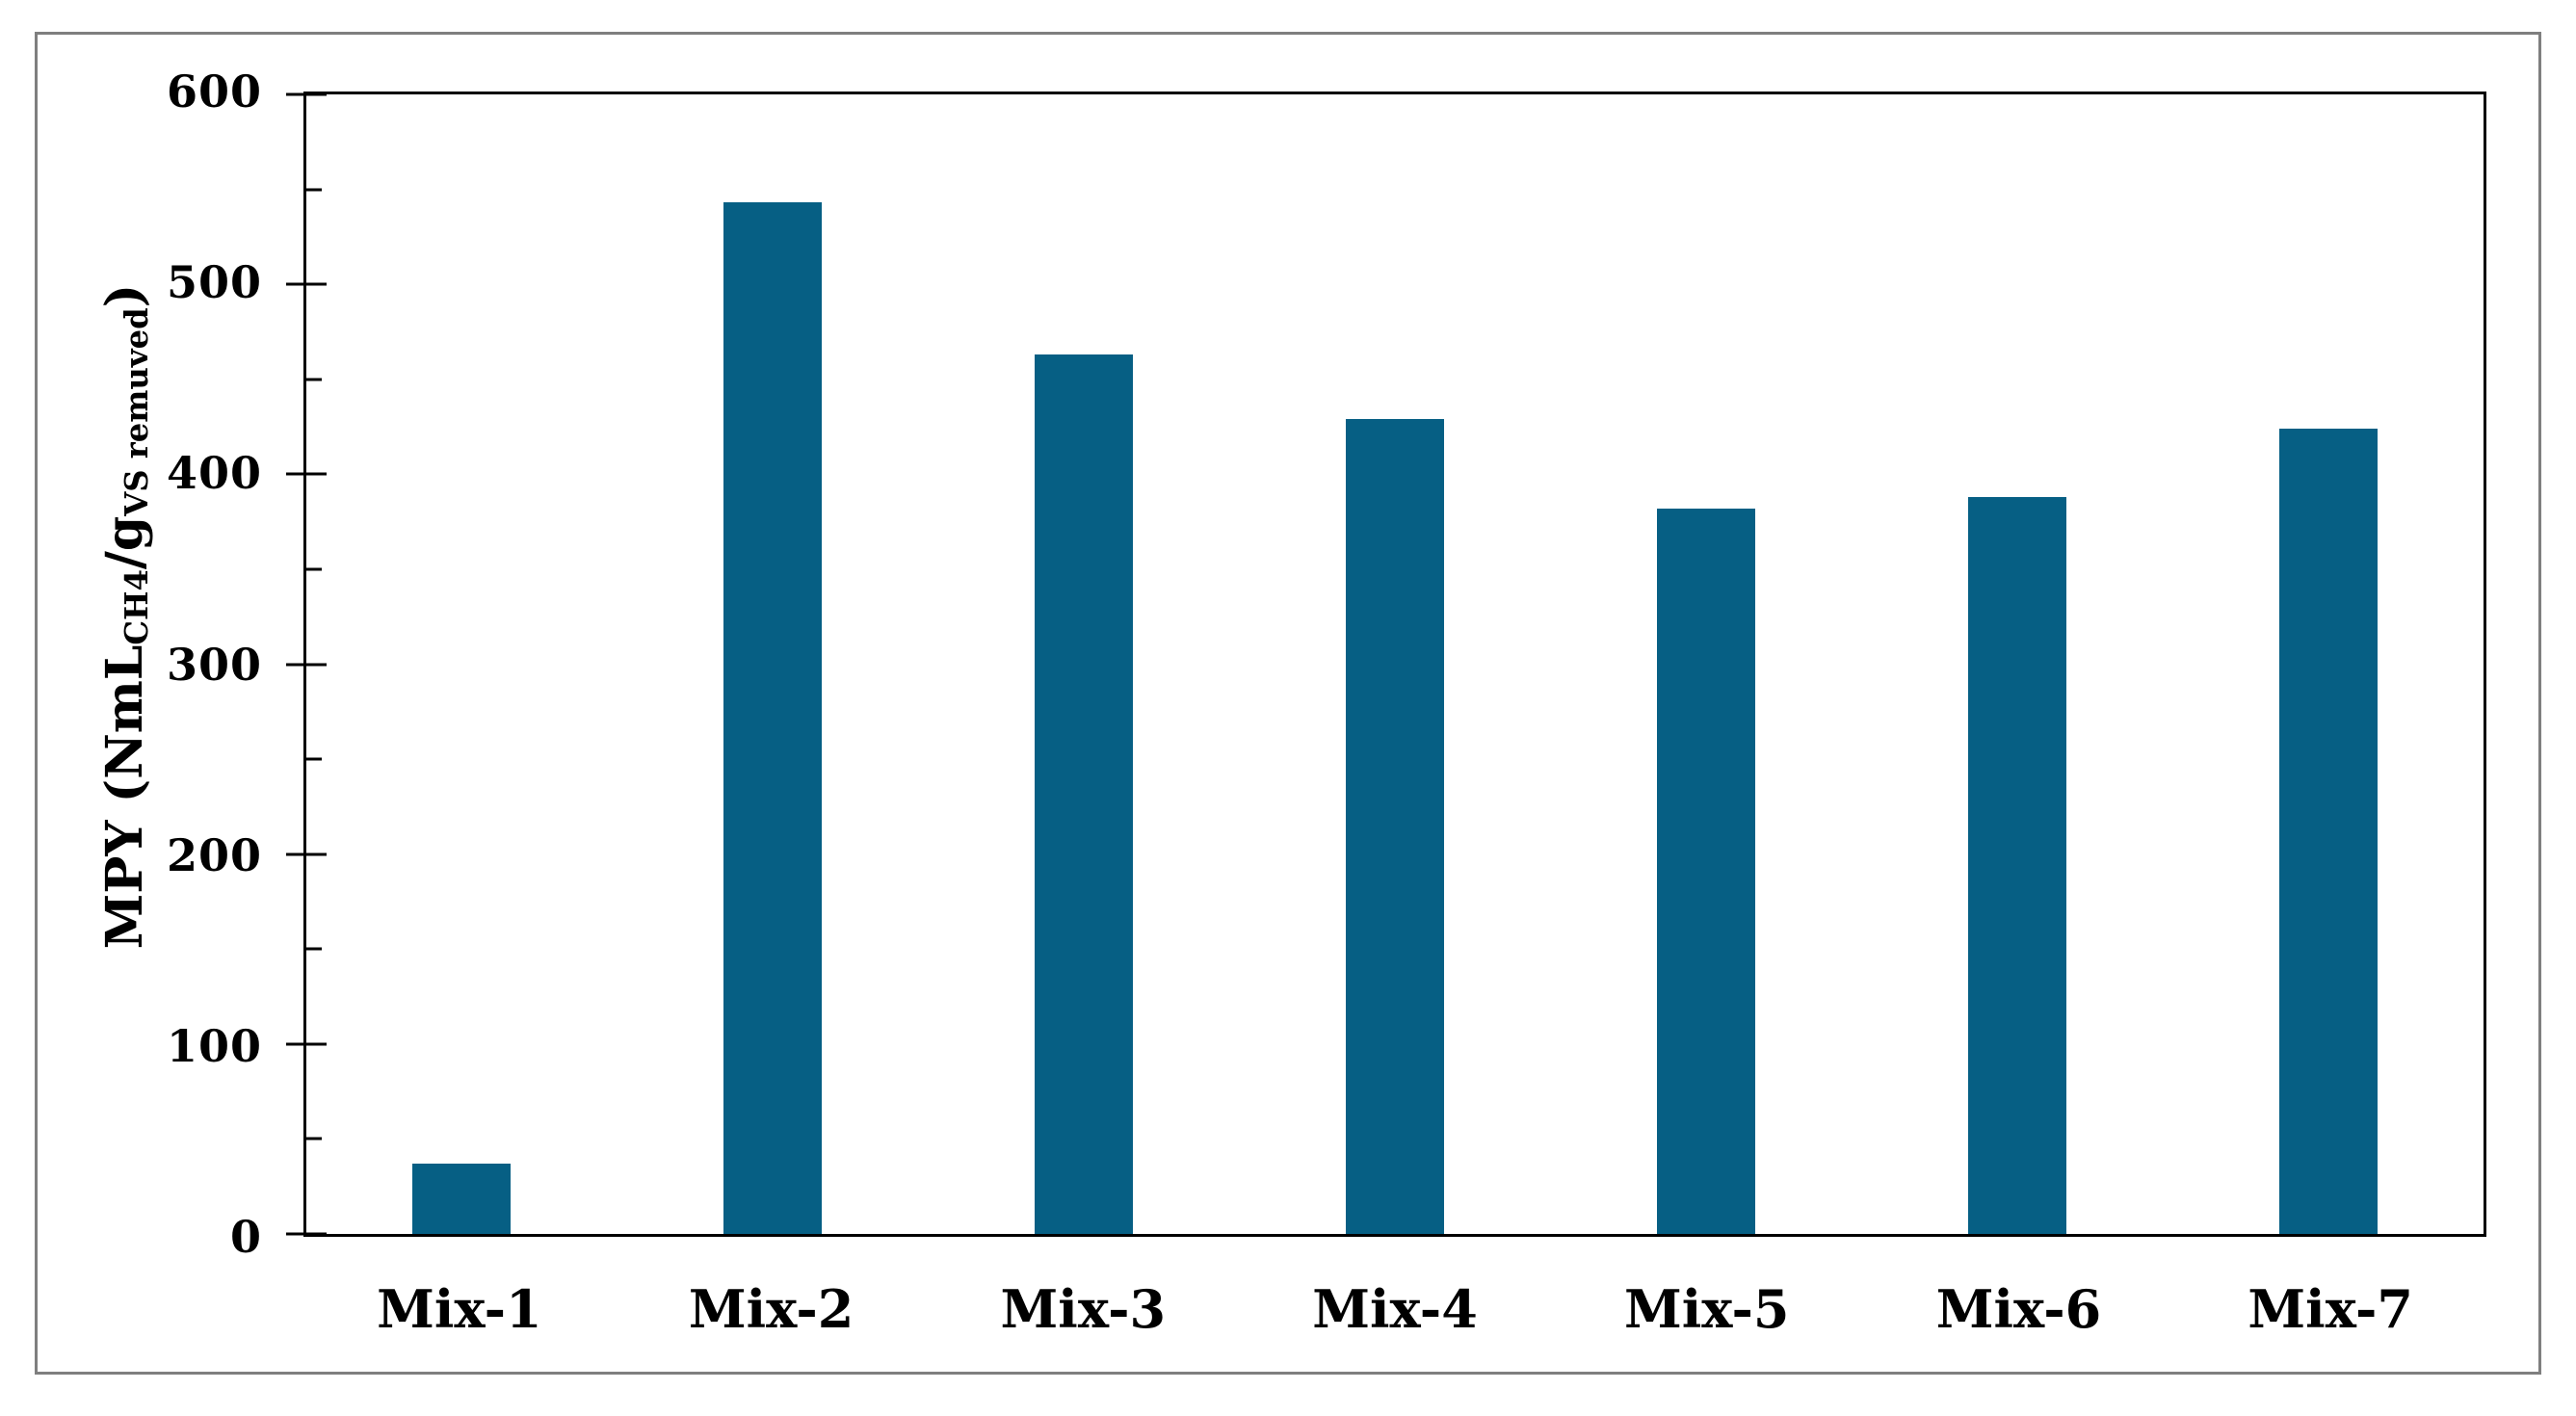 The width and height of the screenshot is (2576, 1416). What do you see at coordinates (214, 664) in the screenshot?
I see `y-tick-label-300: 300` at bounding box center [214, 664].